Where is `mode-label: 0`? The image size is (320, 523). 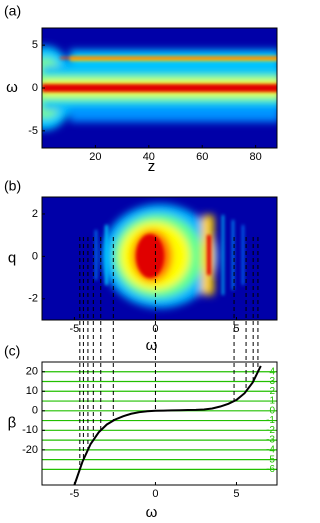 mode-label: 0 is located at coordinates (272, 410).